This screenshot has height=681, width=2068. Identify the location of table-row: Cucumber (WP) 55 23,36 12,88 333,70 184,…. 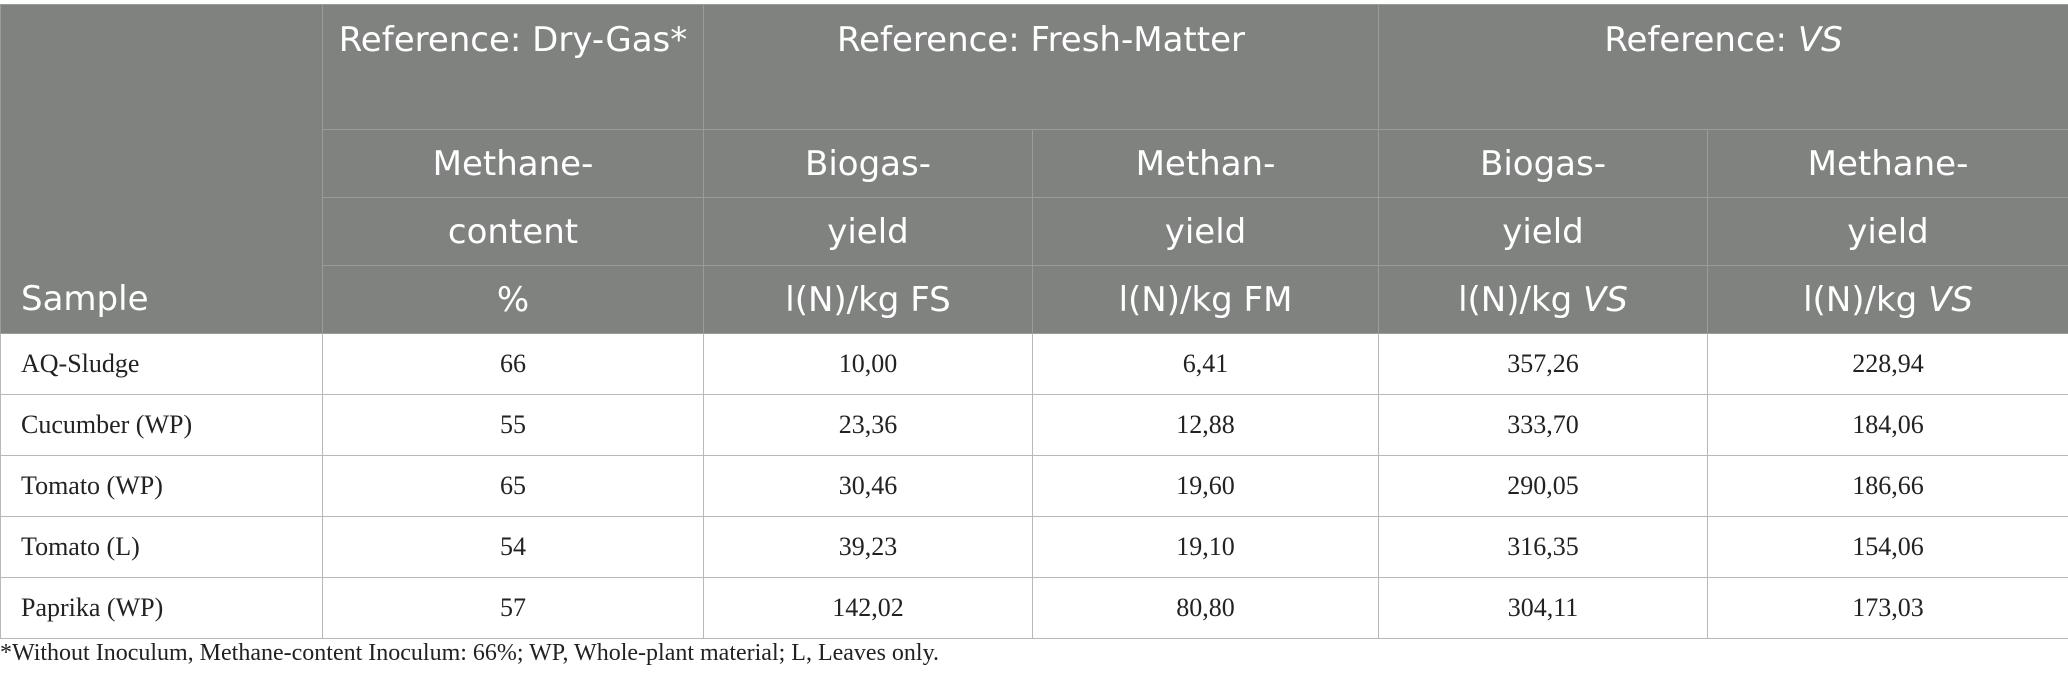
(1034, 425).